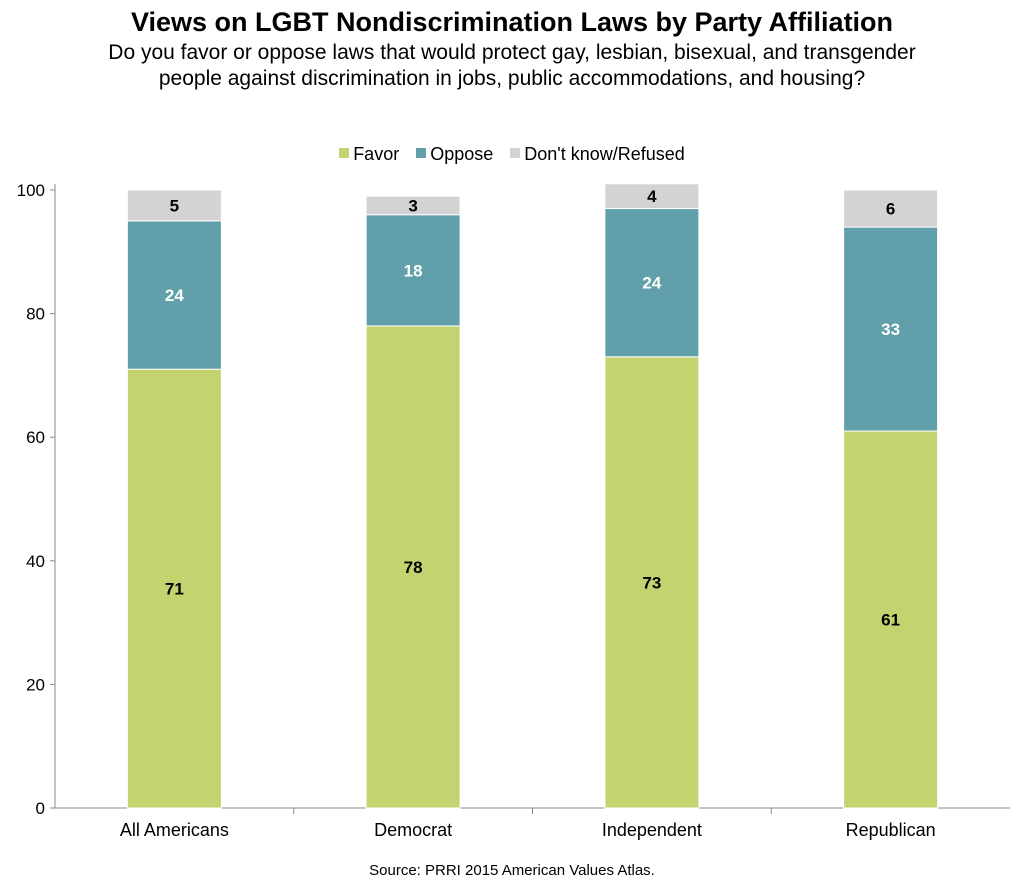  I want to click on legend-item-oppose: Oppose, so click(454, 154).